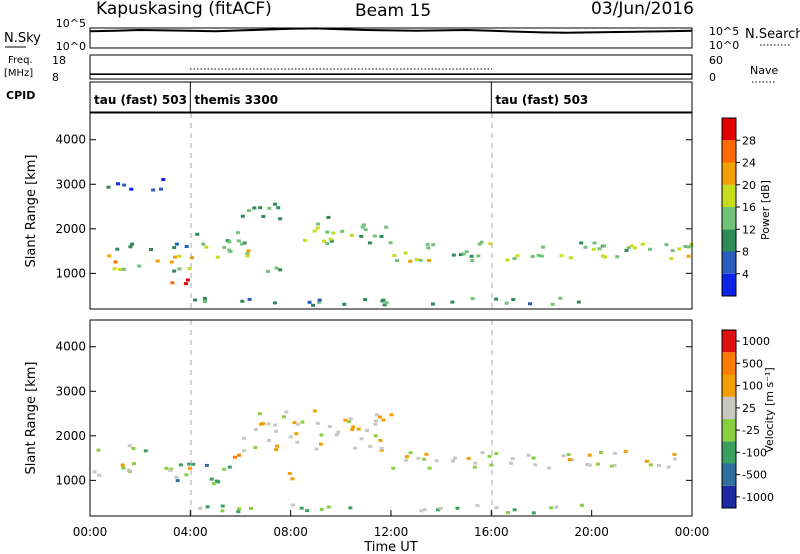 The height and width of the screenshot is (554, 800). What do you see at coordinates (22, 38) in the screenshot?
I see `noise-left-label: N.Sky` at bounding box center [22, 38].